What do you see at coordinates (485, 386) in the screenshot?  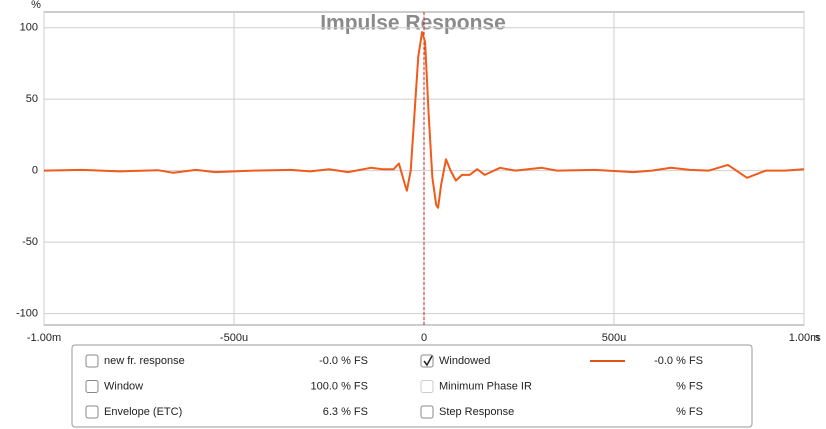 I see `legend-label: Minimum Phase IR` at bounding box center [485, 386].